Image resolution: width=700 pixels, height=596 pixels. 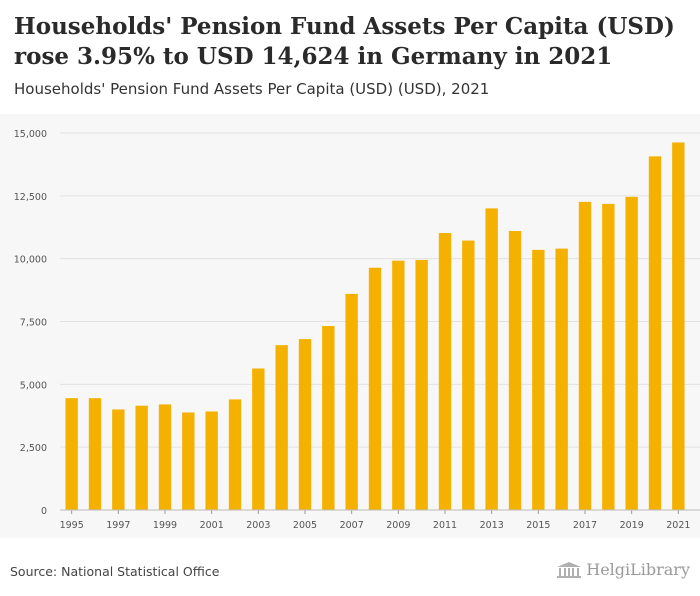 I want to click on bar-2015, so click(x=538, y=379).